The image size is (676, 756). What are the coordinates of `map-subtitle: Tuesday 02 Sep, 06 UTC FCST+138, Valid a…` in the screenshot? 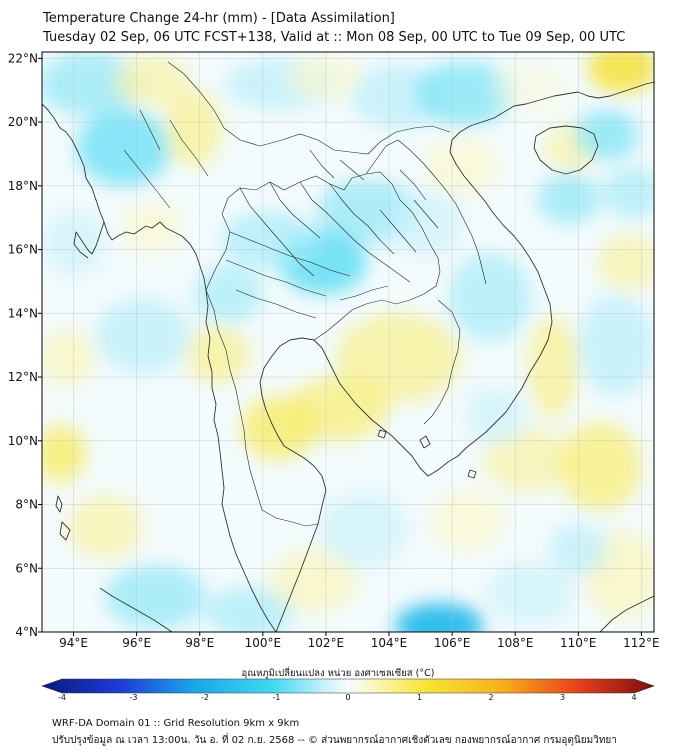 It's located at (334, 37).